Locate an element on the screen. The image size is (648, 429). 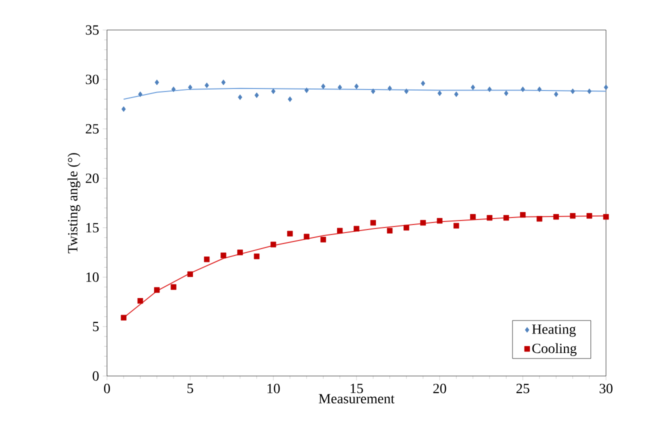
x-tick-label: 10 is located at coordinates (274, 389).